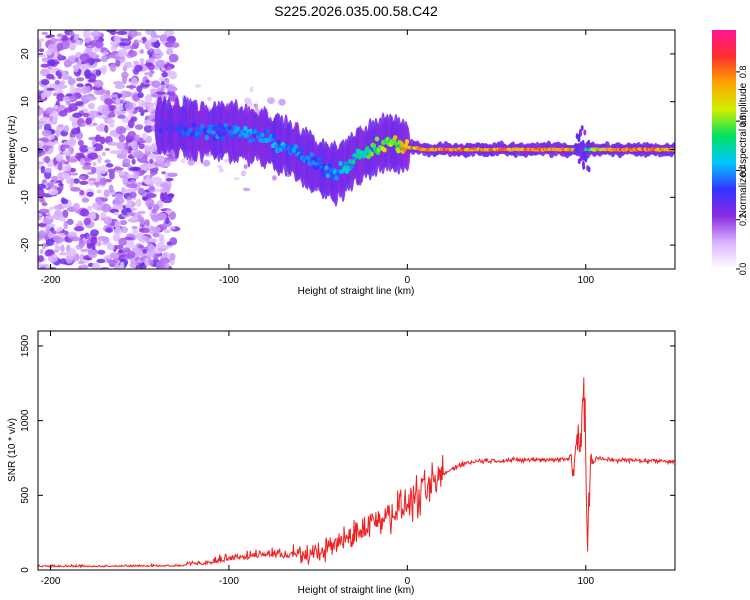 The width and height of the screenshot is (750, 600). Describe the element at coordinates (742, 170) in the screenshot. I see `colorbar-axis: 0.0 0.2 0.4 0.6 0.8` at that location.